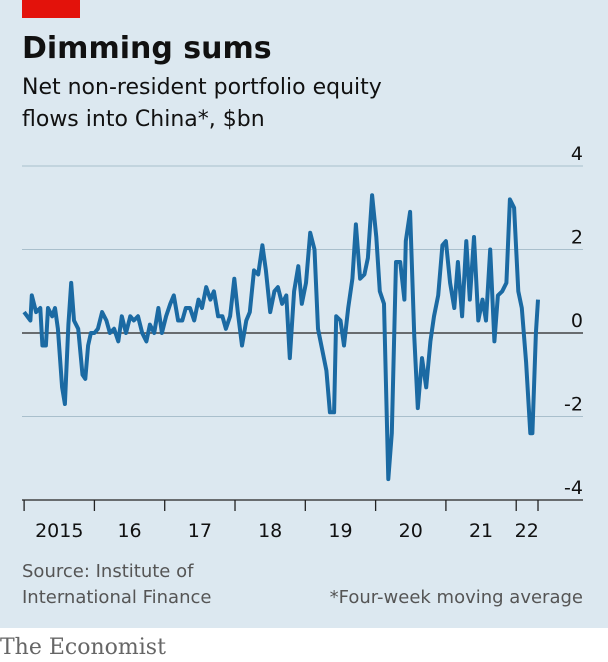 The width and height of the screenshot is (608, 662). I want to click on x-tick-label: 16, so click(129, 531).